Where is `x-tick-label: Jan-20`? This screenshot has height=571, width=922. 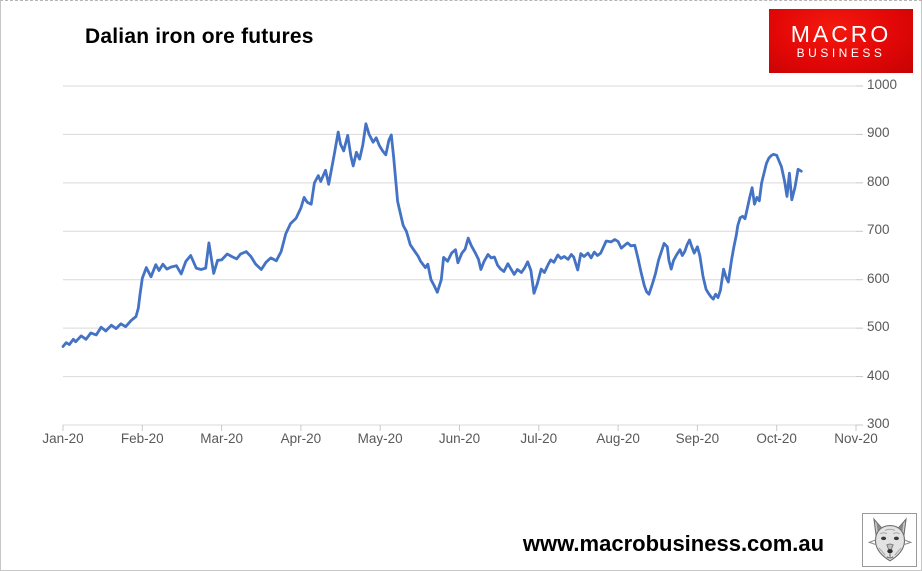 x-tick-label: Jan-20 is located at coordinates (63, 438).